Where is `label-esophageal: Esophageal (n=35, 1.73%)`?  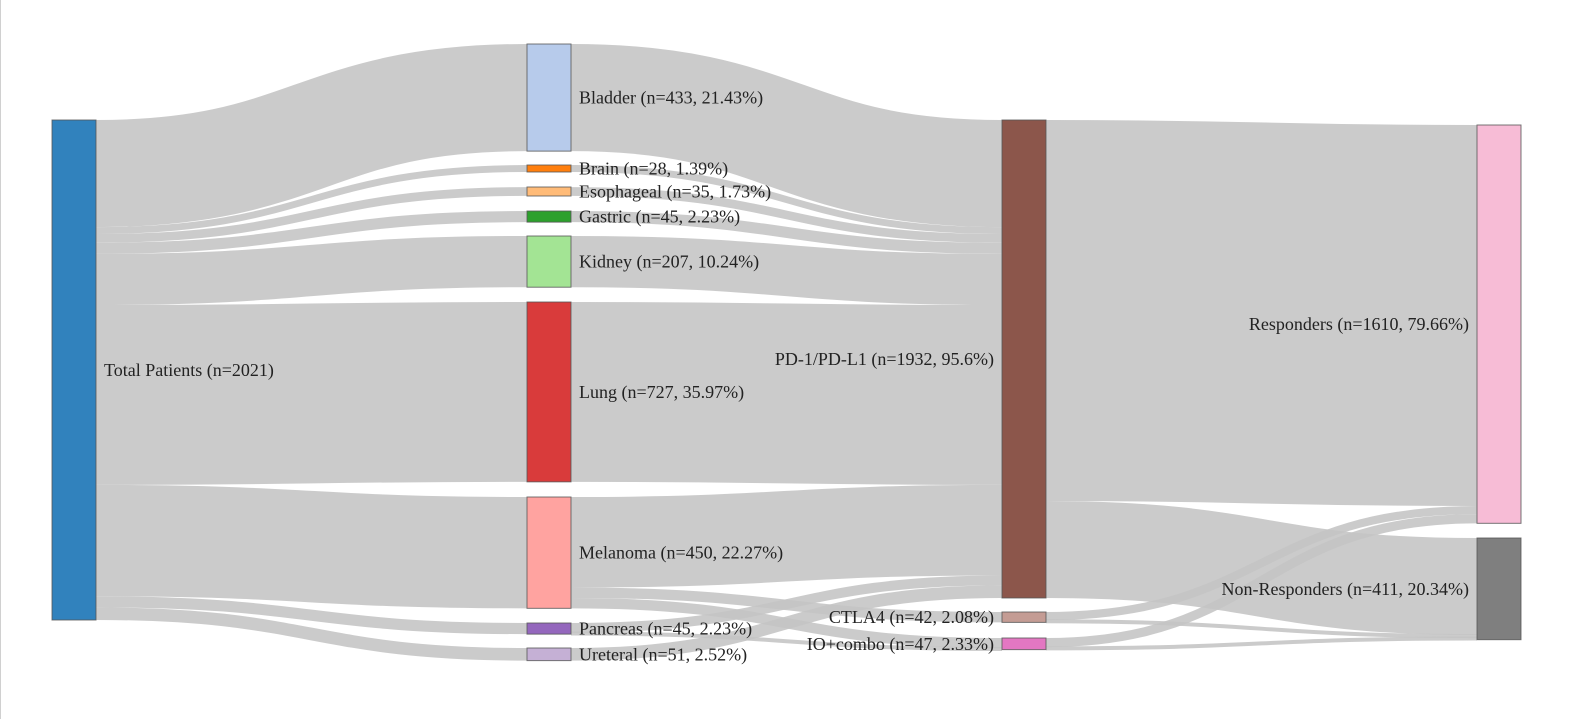
label-esophageal: Esophageal (n=35, 1.73%) is located at coordinates (675, 192).